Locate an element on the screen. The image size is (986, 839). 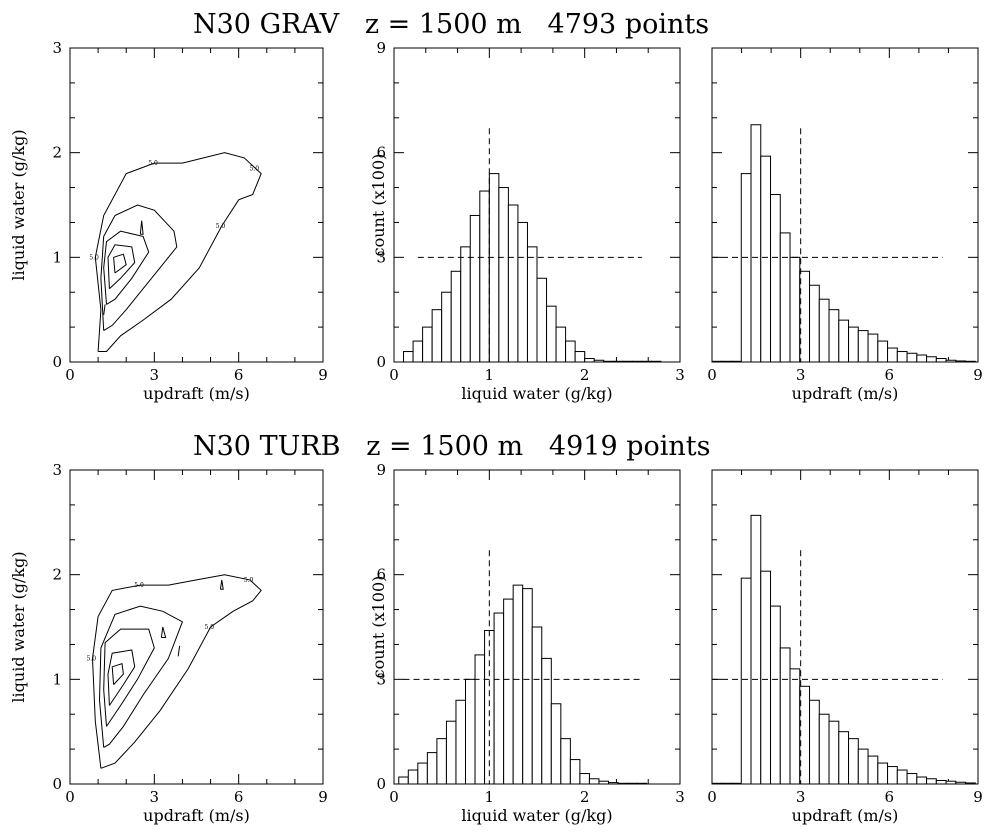
row-title: N30 TURB z = 1500 m 4919 points is located at coordinates (451, 446).